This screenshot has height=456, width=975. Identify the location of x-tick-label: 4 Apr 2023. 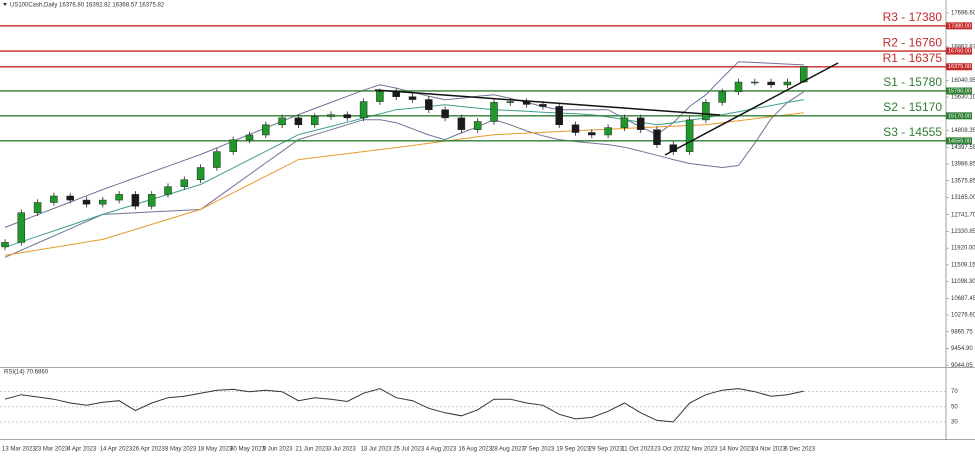
(82, 450).